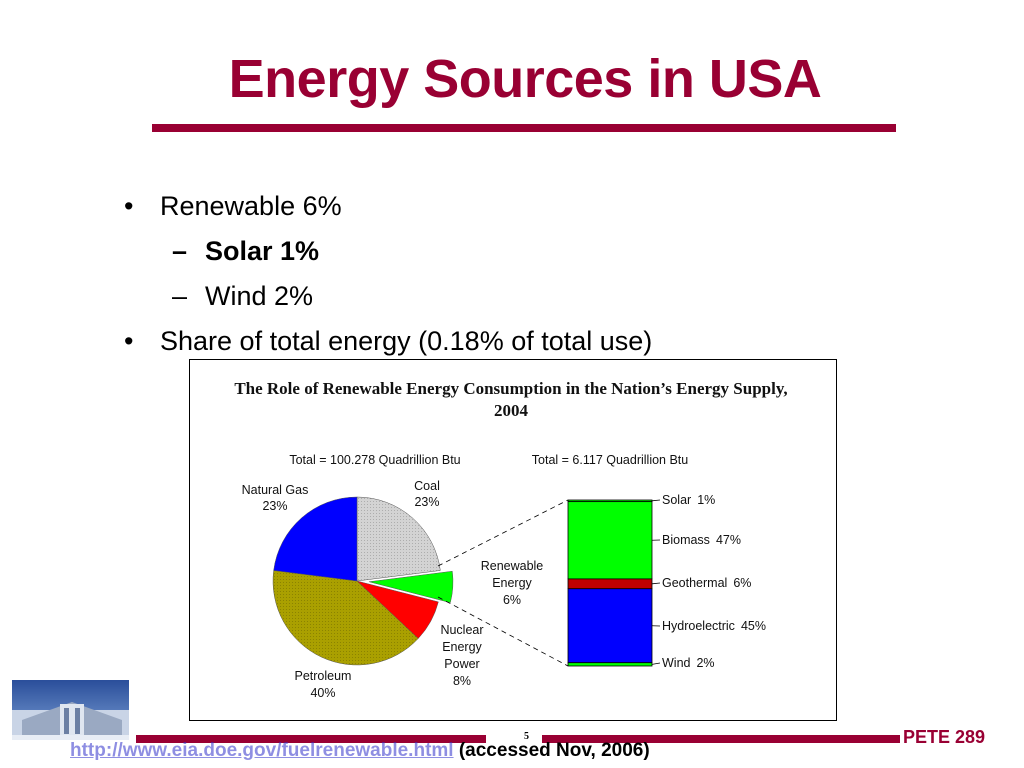 This screenshot has width=1024, height=768. What do you see at coordinates (386, 296) in the screenshot?
I see `sub-bullet-wind: Wind 2%` at bounding box center [386, 296].